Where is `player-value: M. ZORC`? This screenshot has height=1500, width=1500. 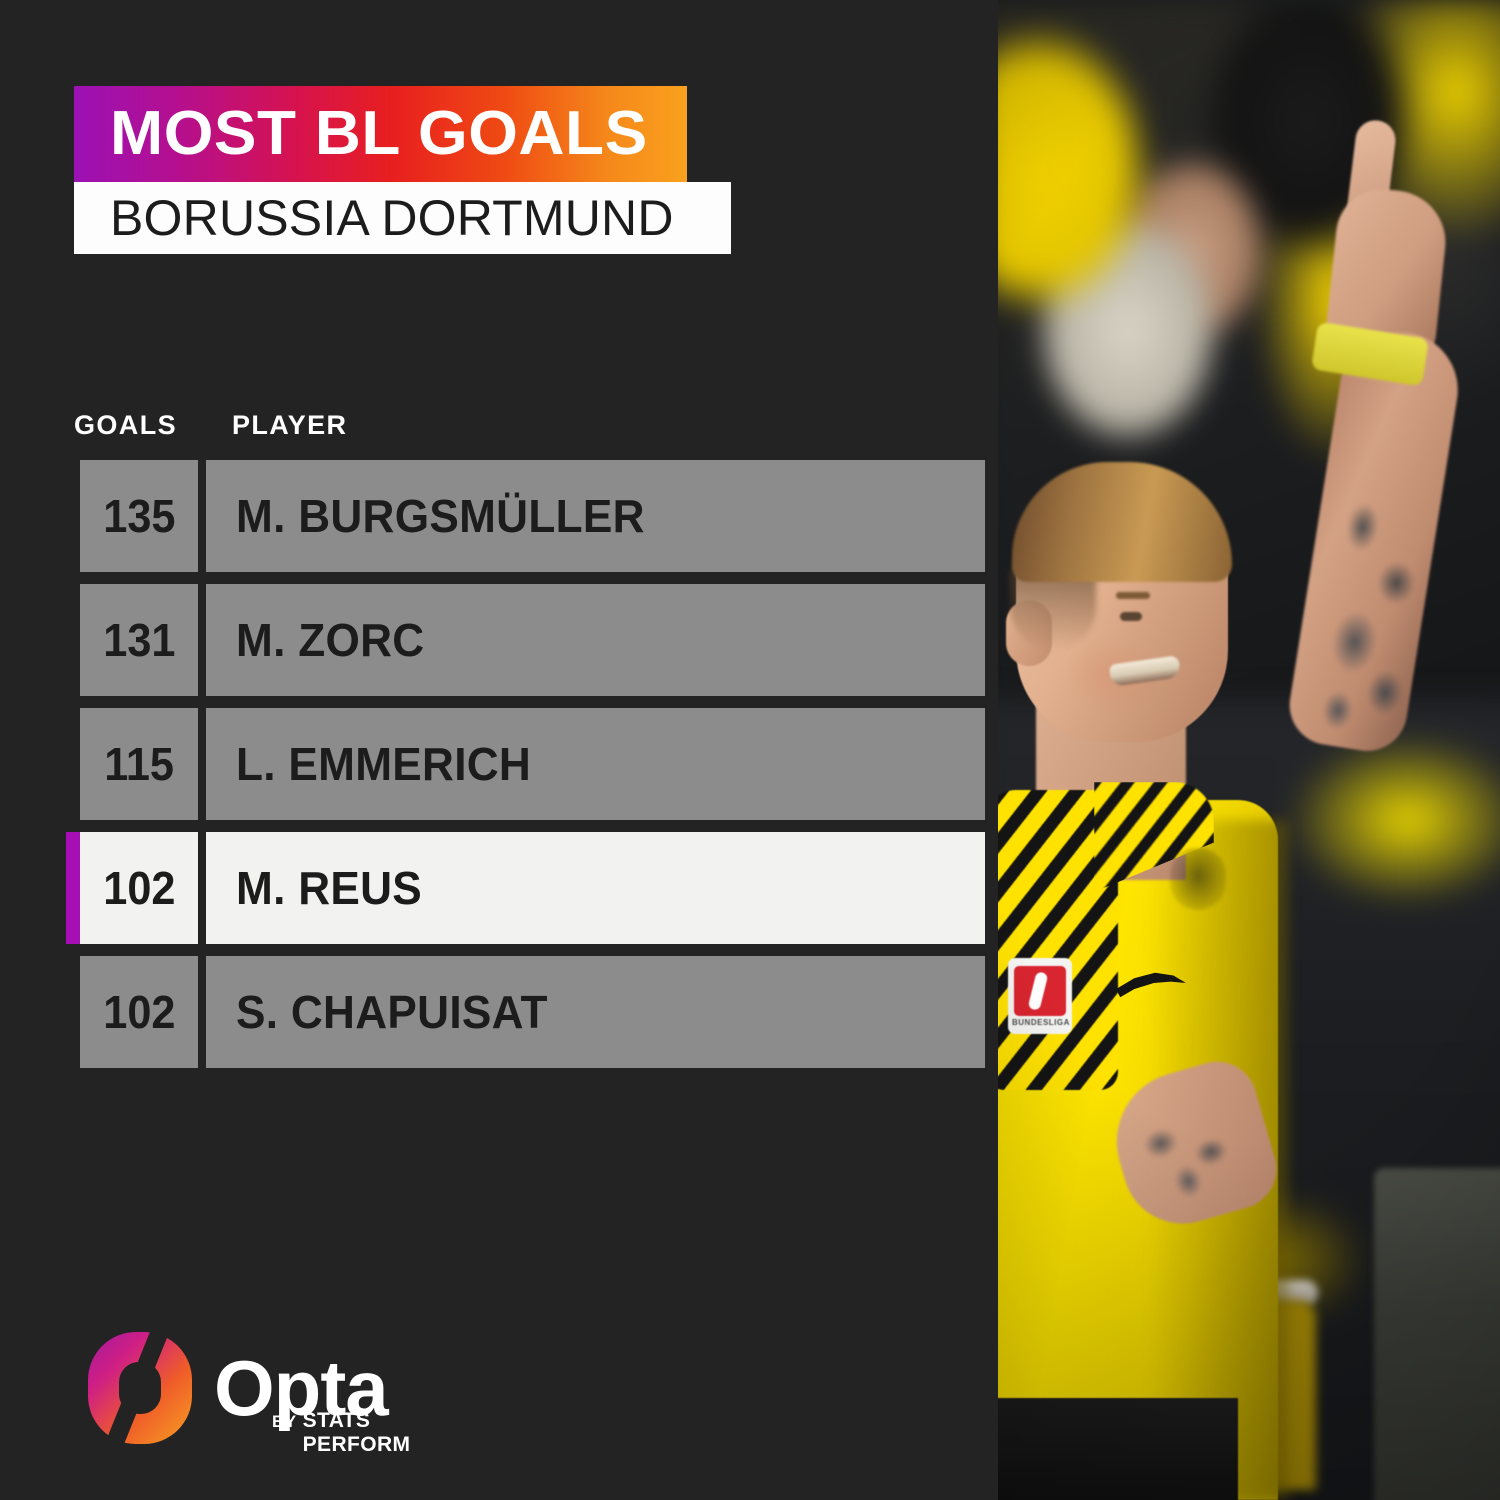 player-value: M. ZORC is located at coordinates (330, 640).